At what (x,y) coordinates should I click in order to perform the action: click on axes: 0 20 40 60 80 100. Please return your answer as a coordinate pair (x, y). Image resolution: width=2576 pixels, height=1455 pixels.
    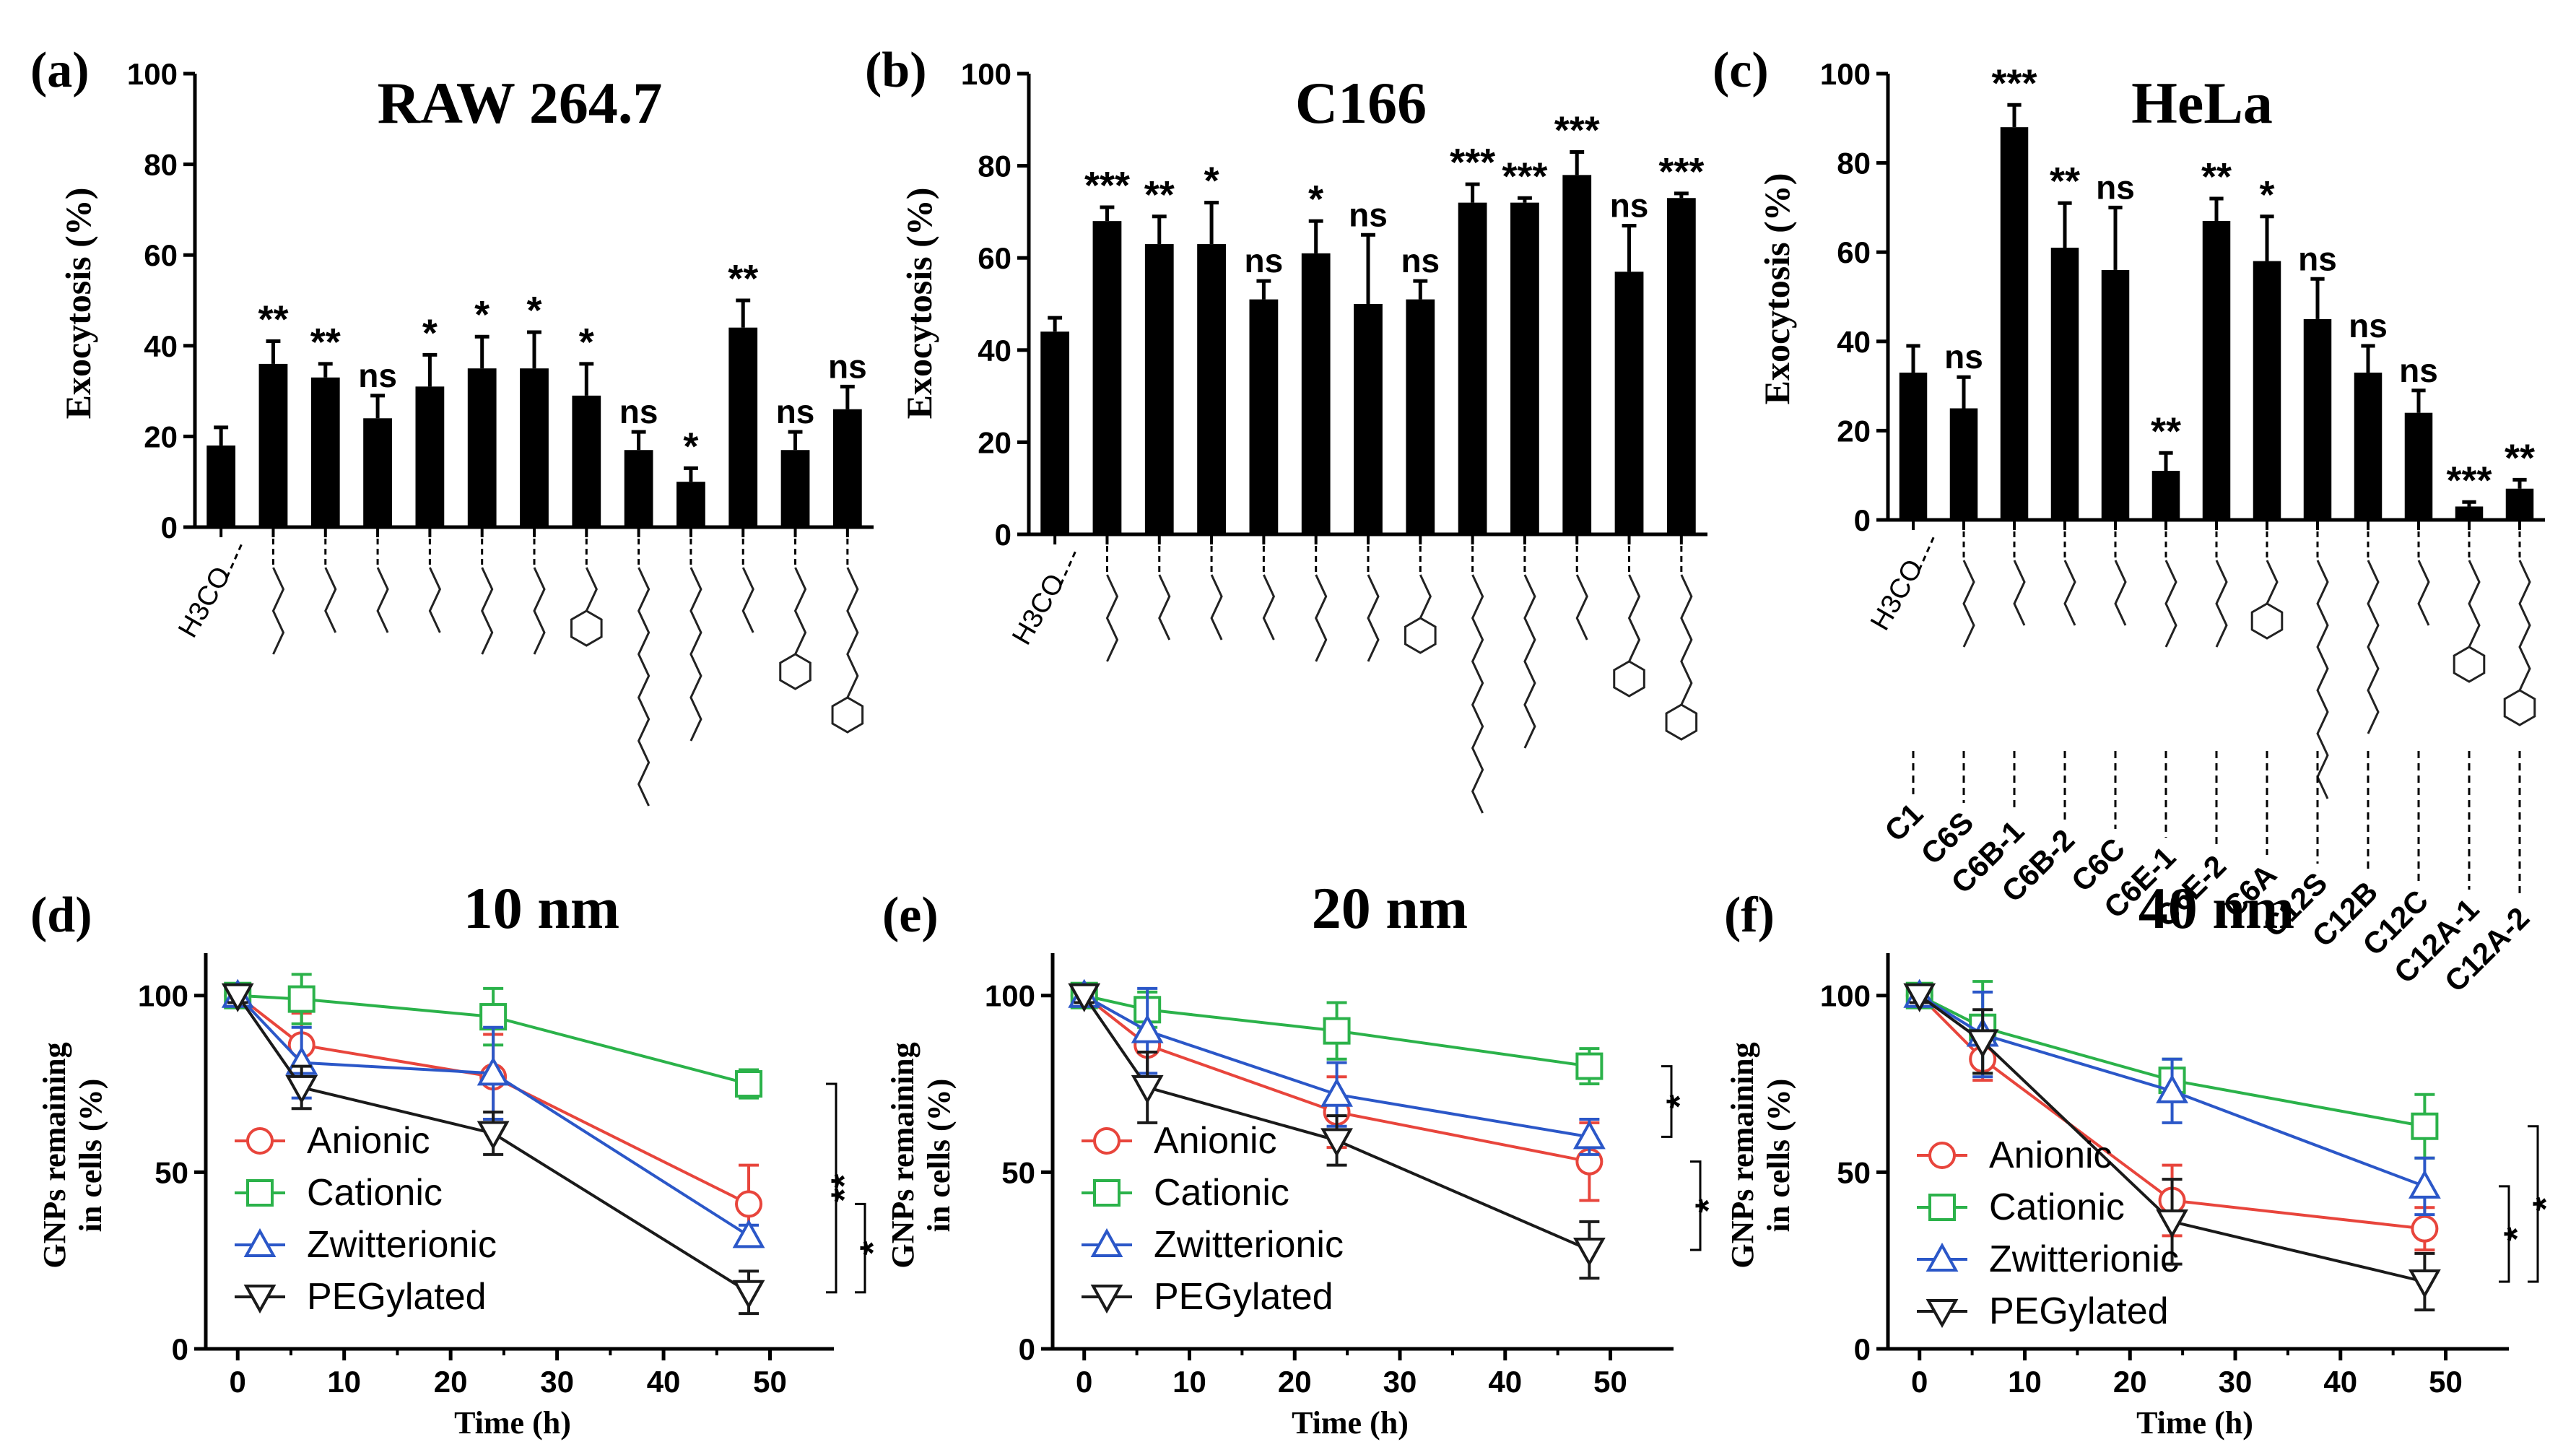
    Looking at the image, I should click on (2182, 297).